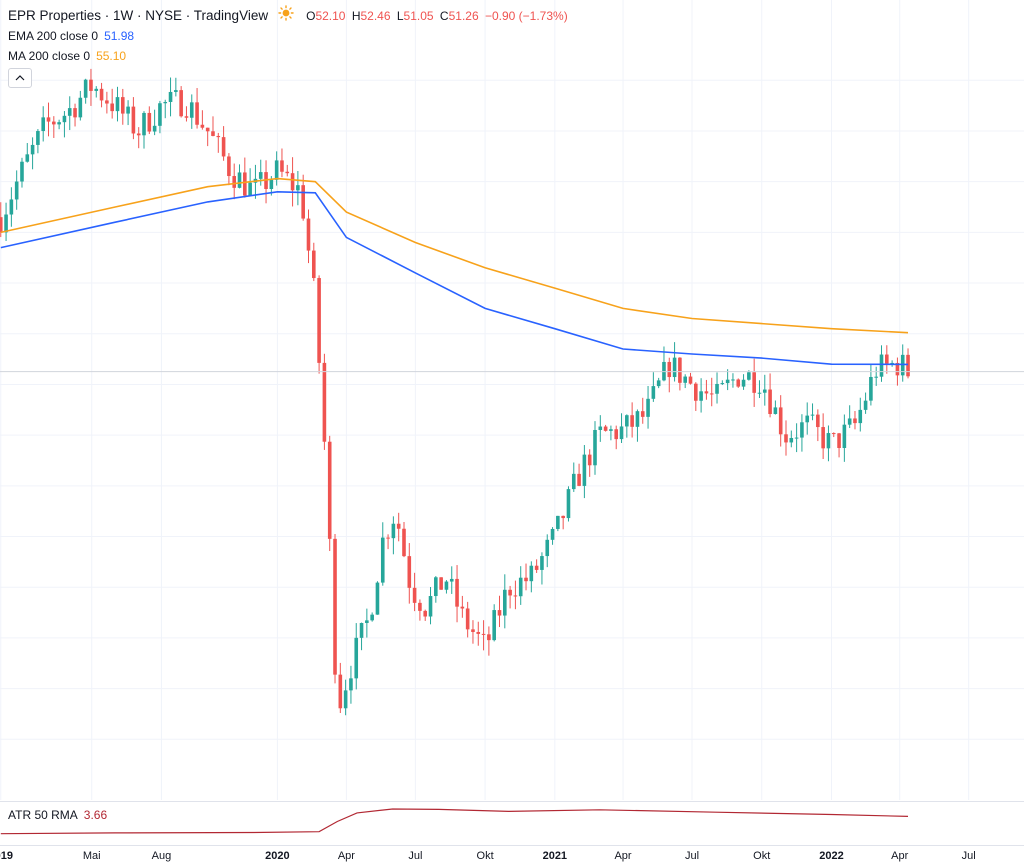 The width and height of the screenshot is (1024, 865). What do you see at coordinates (512, 823) in the screenshot?
I see `atr-pane` at bounding box center [512, 823].